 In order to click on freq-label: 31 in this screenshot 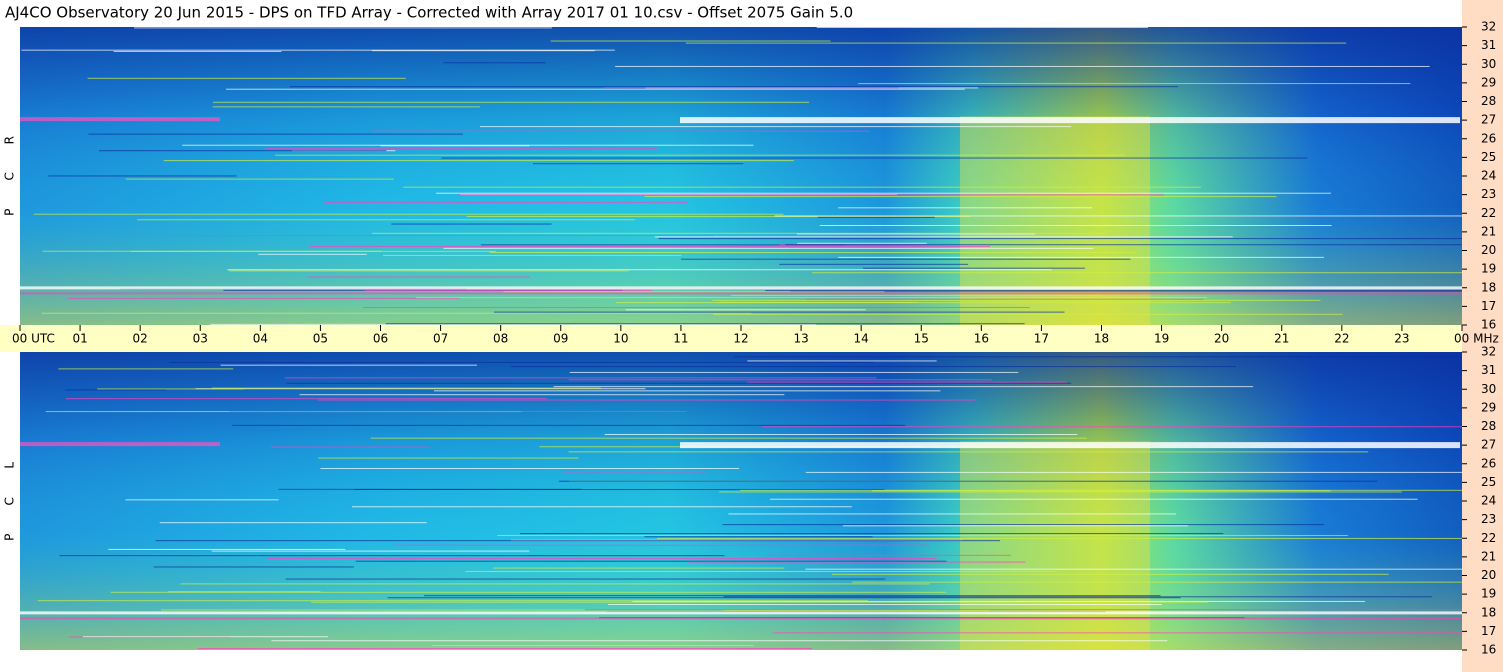, I will do `click(1488, 45)`.